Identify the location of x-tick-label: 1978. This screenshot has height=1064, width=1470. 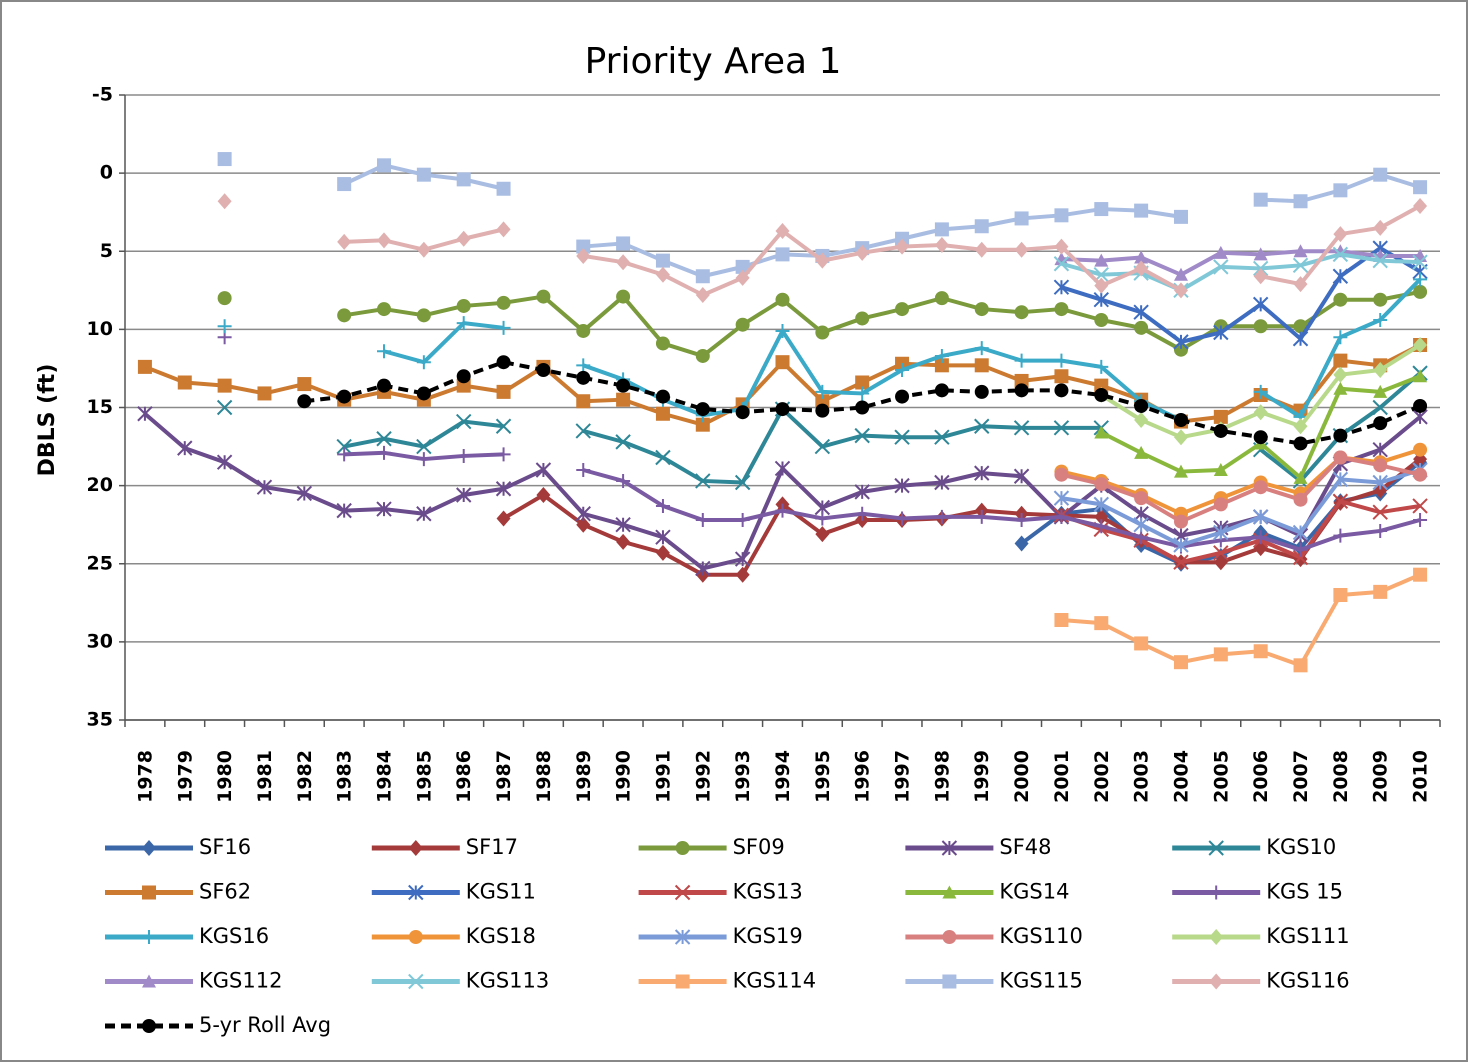
(145, 776).